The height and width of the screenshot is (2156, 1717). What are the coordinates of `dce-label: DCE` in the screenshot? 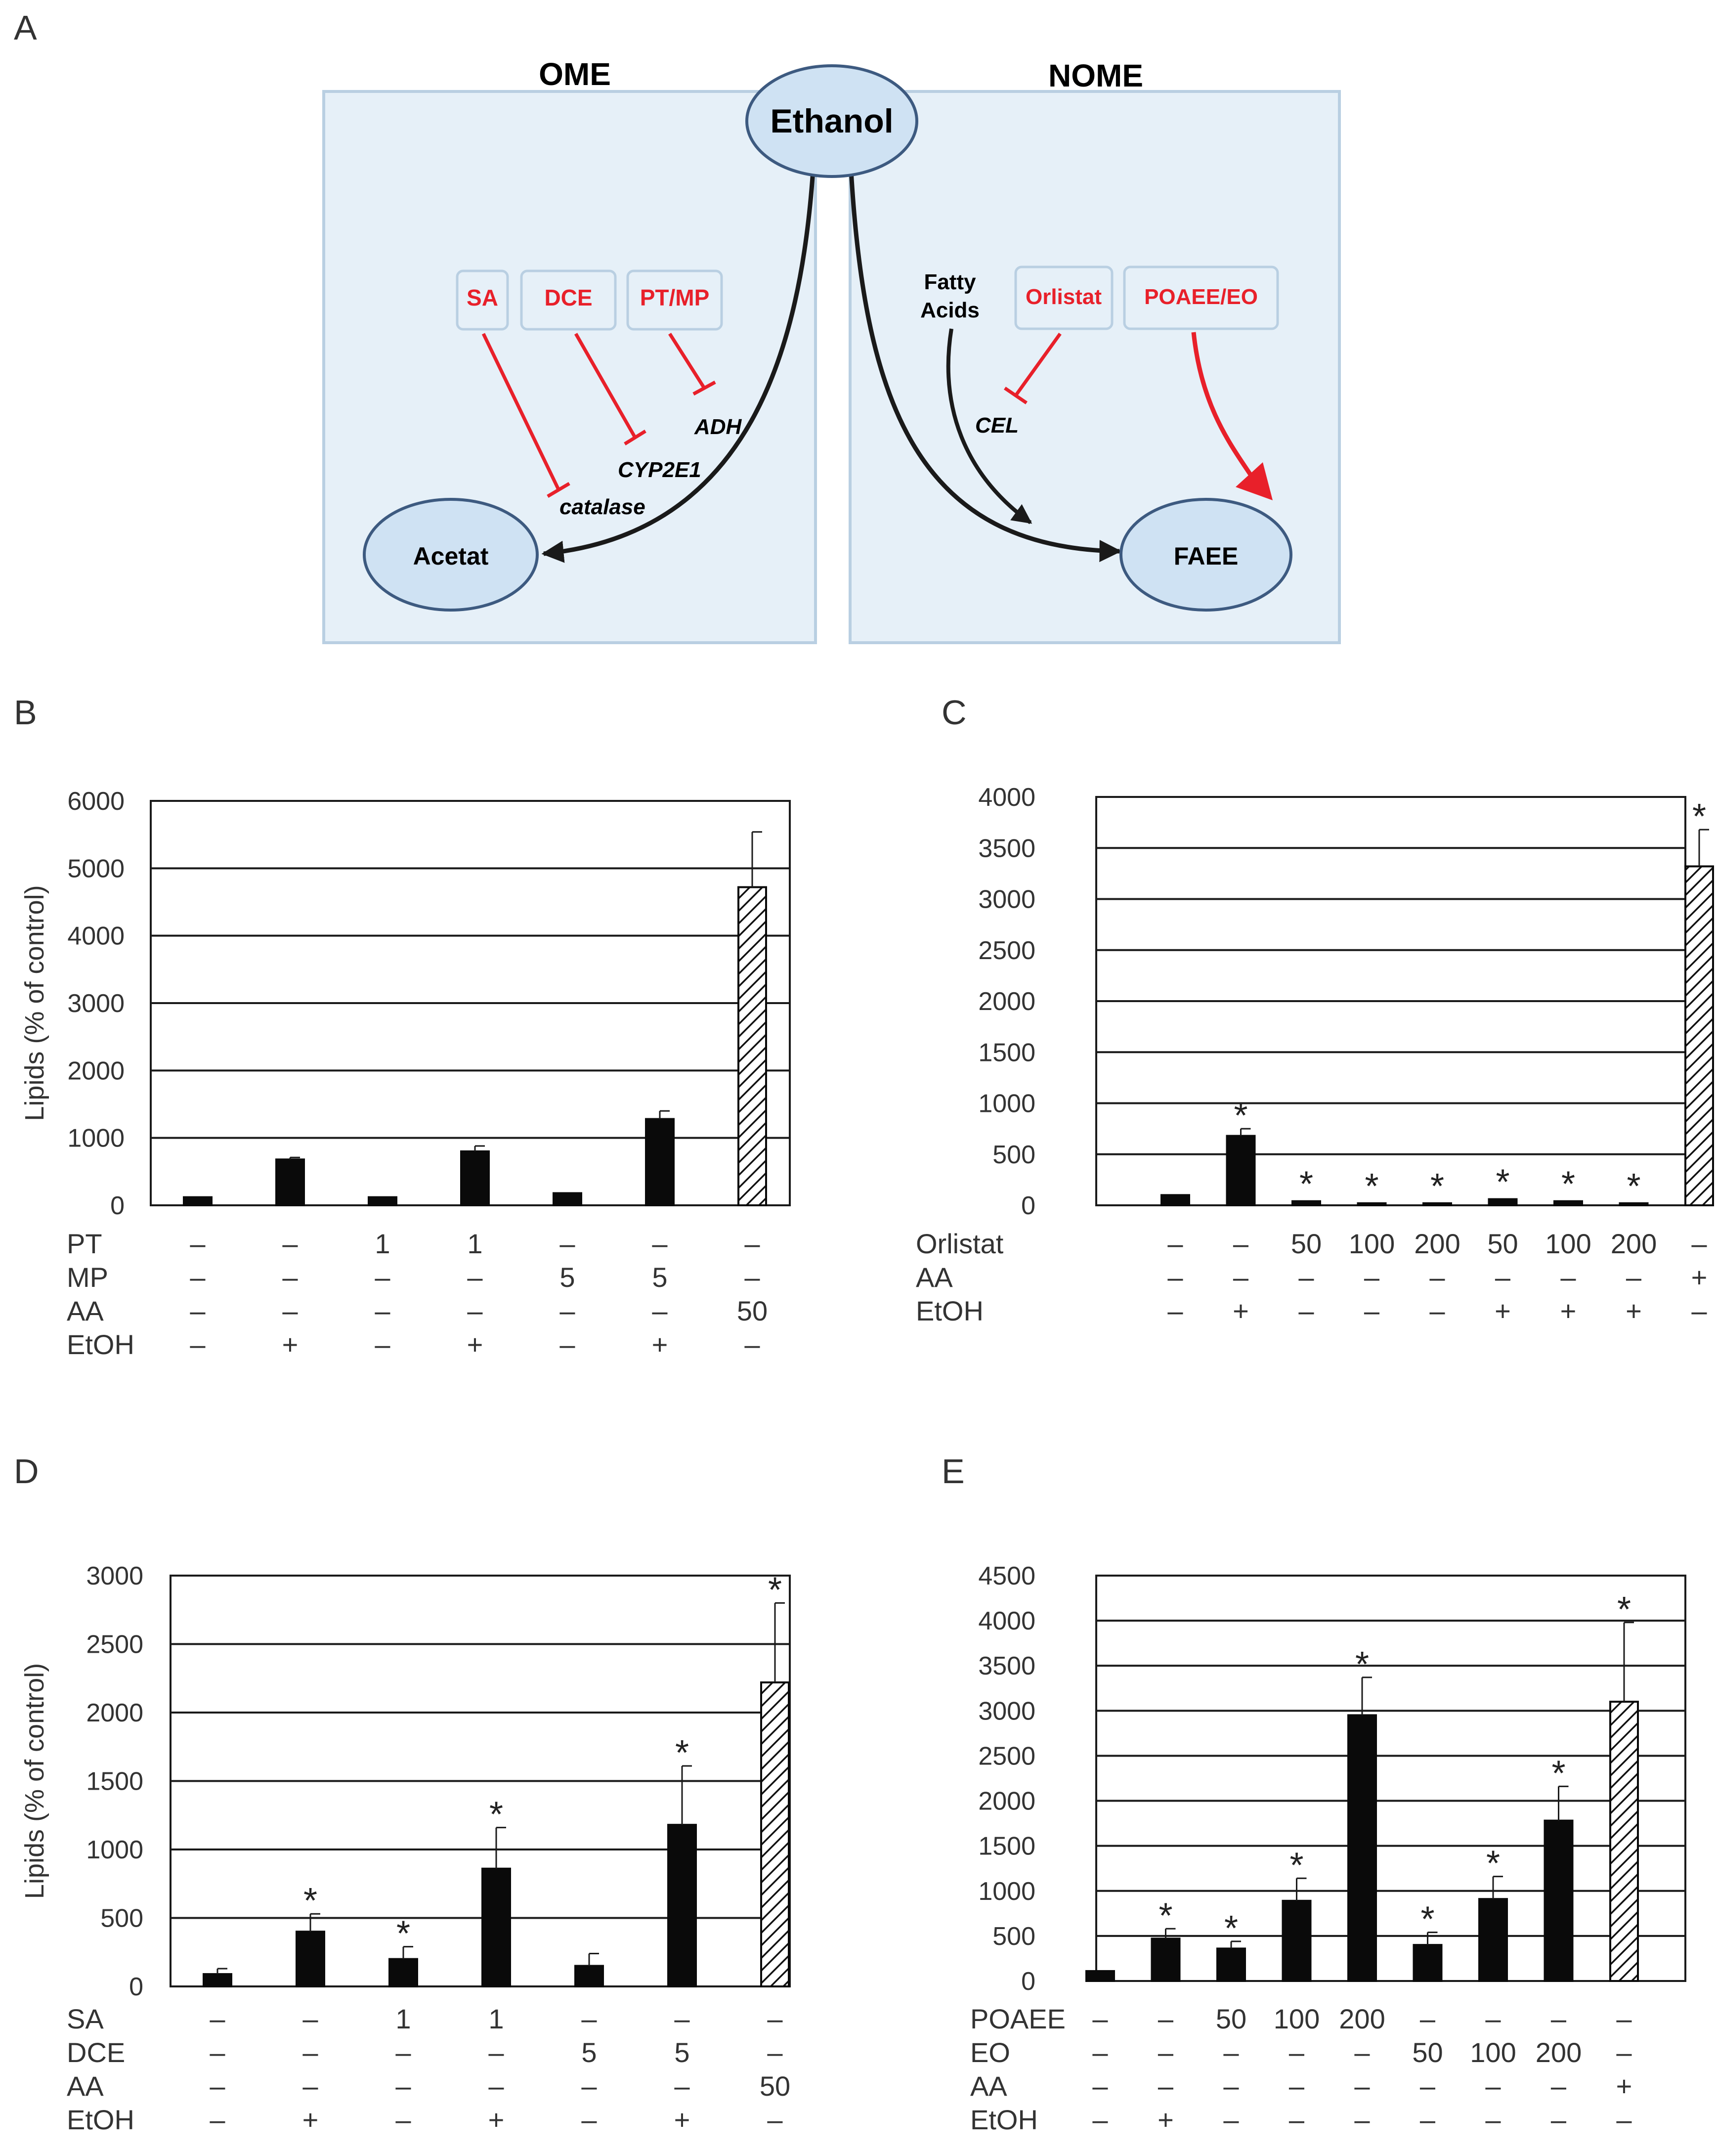 It's located at (568, 298).